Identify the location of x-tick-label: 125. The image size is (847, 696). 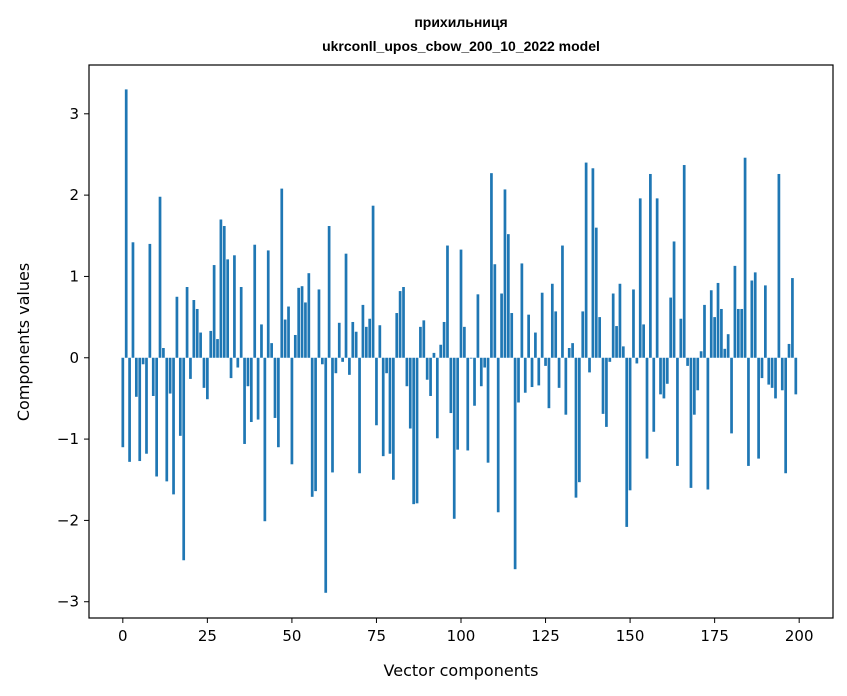
(545, 636).